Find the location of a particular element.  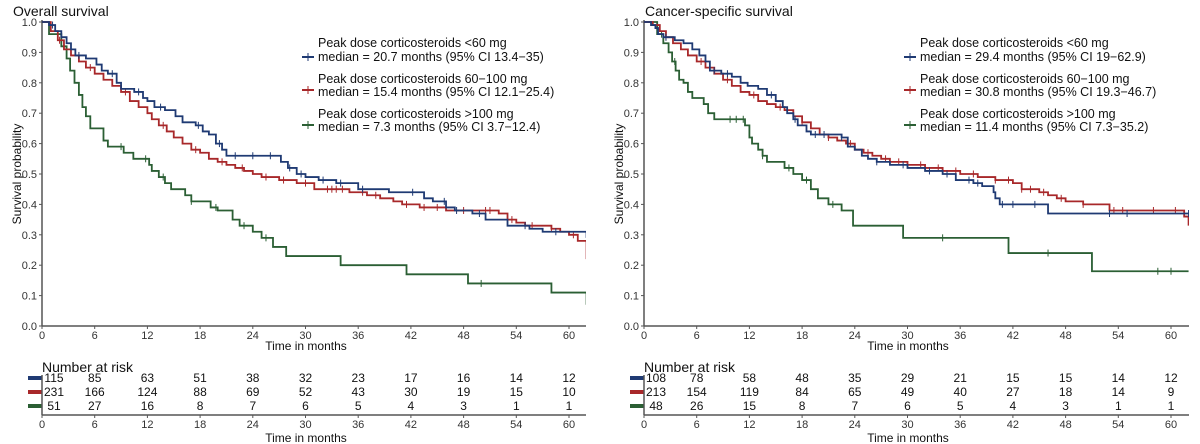

risk-count: 7 is located at coordinates (854, 406).